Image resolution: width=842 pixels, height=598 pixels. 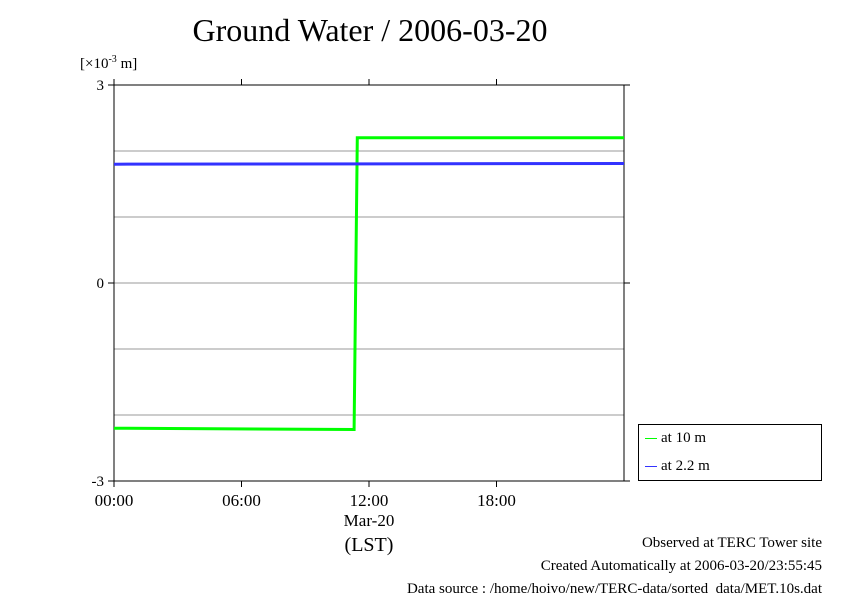 What do you see at coordinates (651, 438) in the screenshot?
I see `legend-swatch-10m` at bounding box center [651, 438].